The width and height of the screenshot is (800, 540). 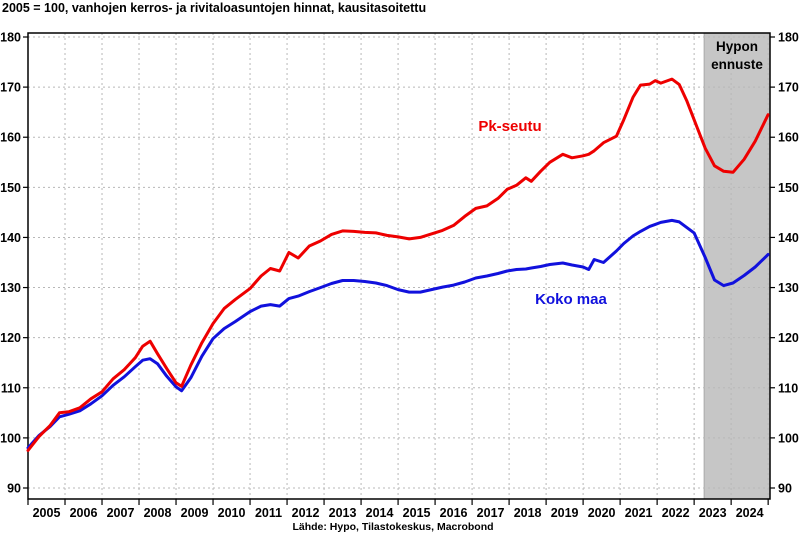 I want to click on y-tick-label-left: 180, so click(x=10, y=38).